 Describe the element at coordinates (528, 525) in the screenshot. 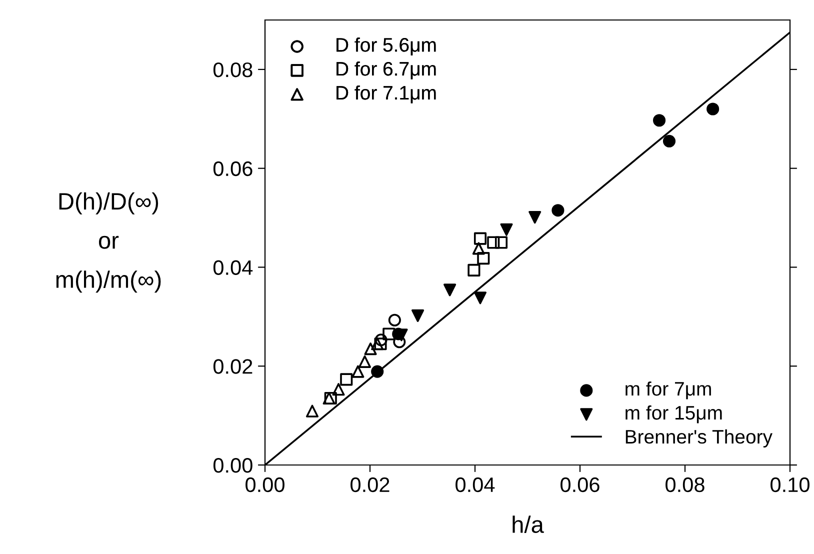

I see `x-axis-title: h/a` at that location.